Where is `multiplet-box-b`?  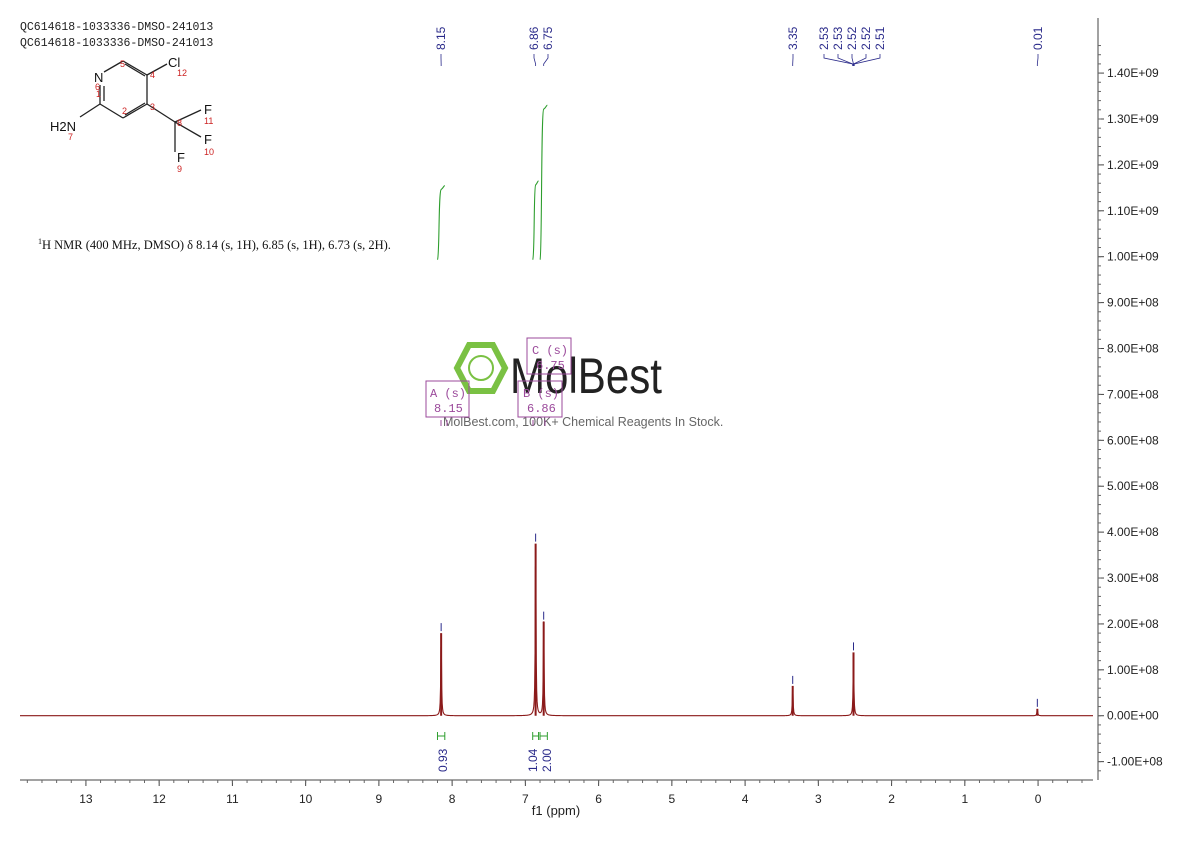
multiplet-box-b is located at coordinates (540, 399).